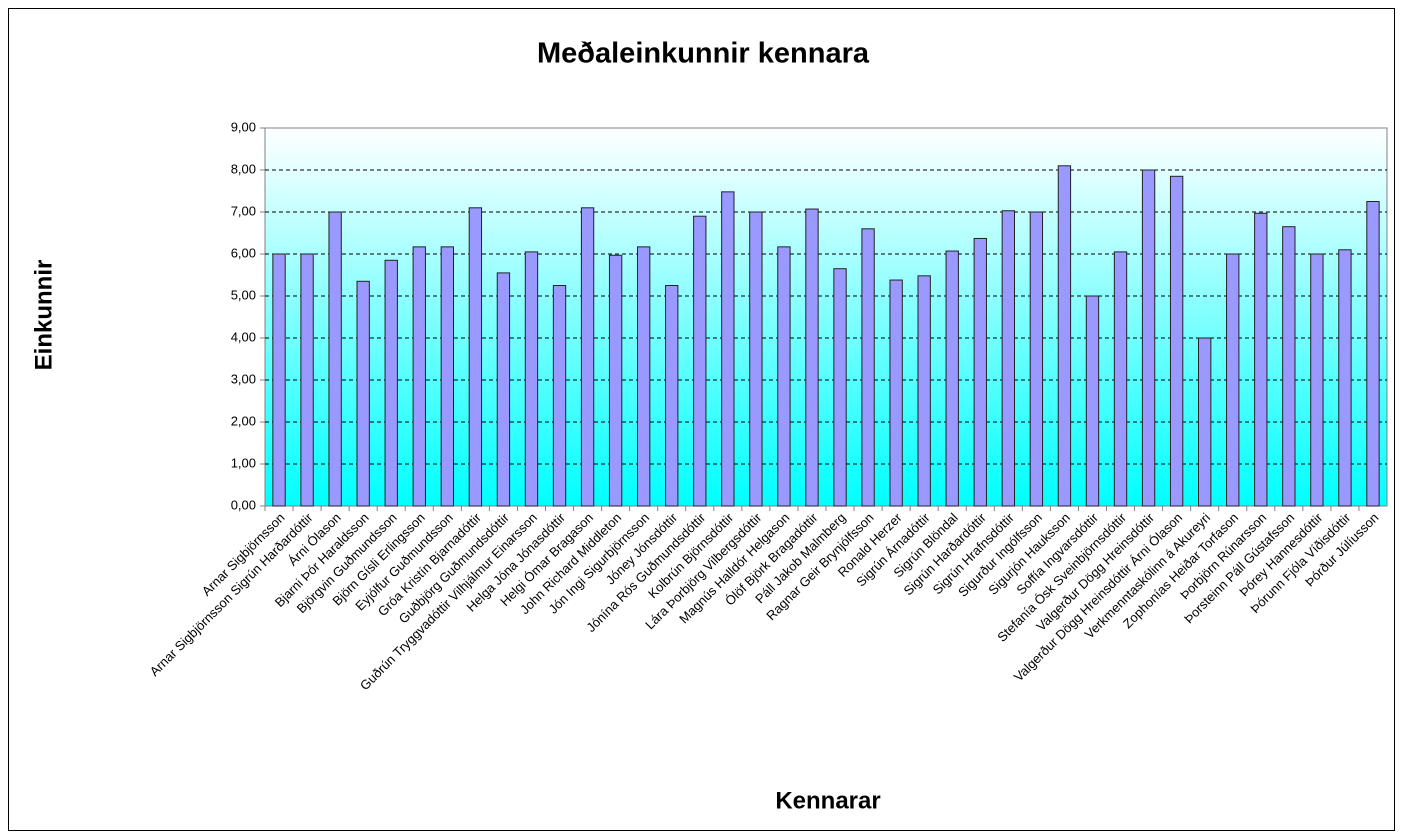  Describe the element at coordinates (243, 252) in the screenshot. I see `y-tick-label: 6,00` at that location.